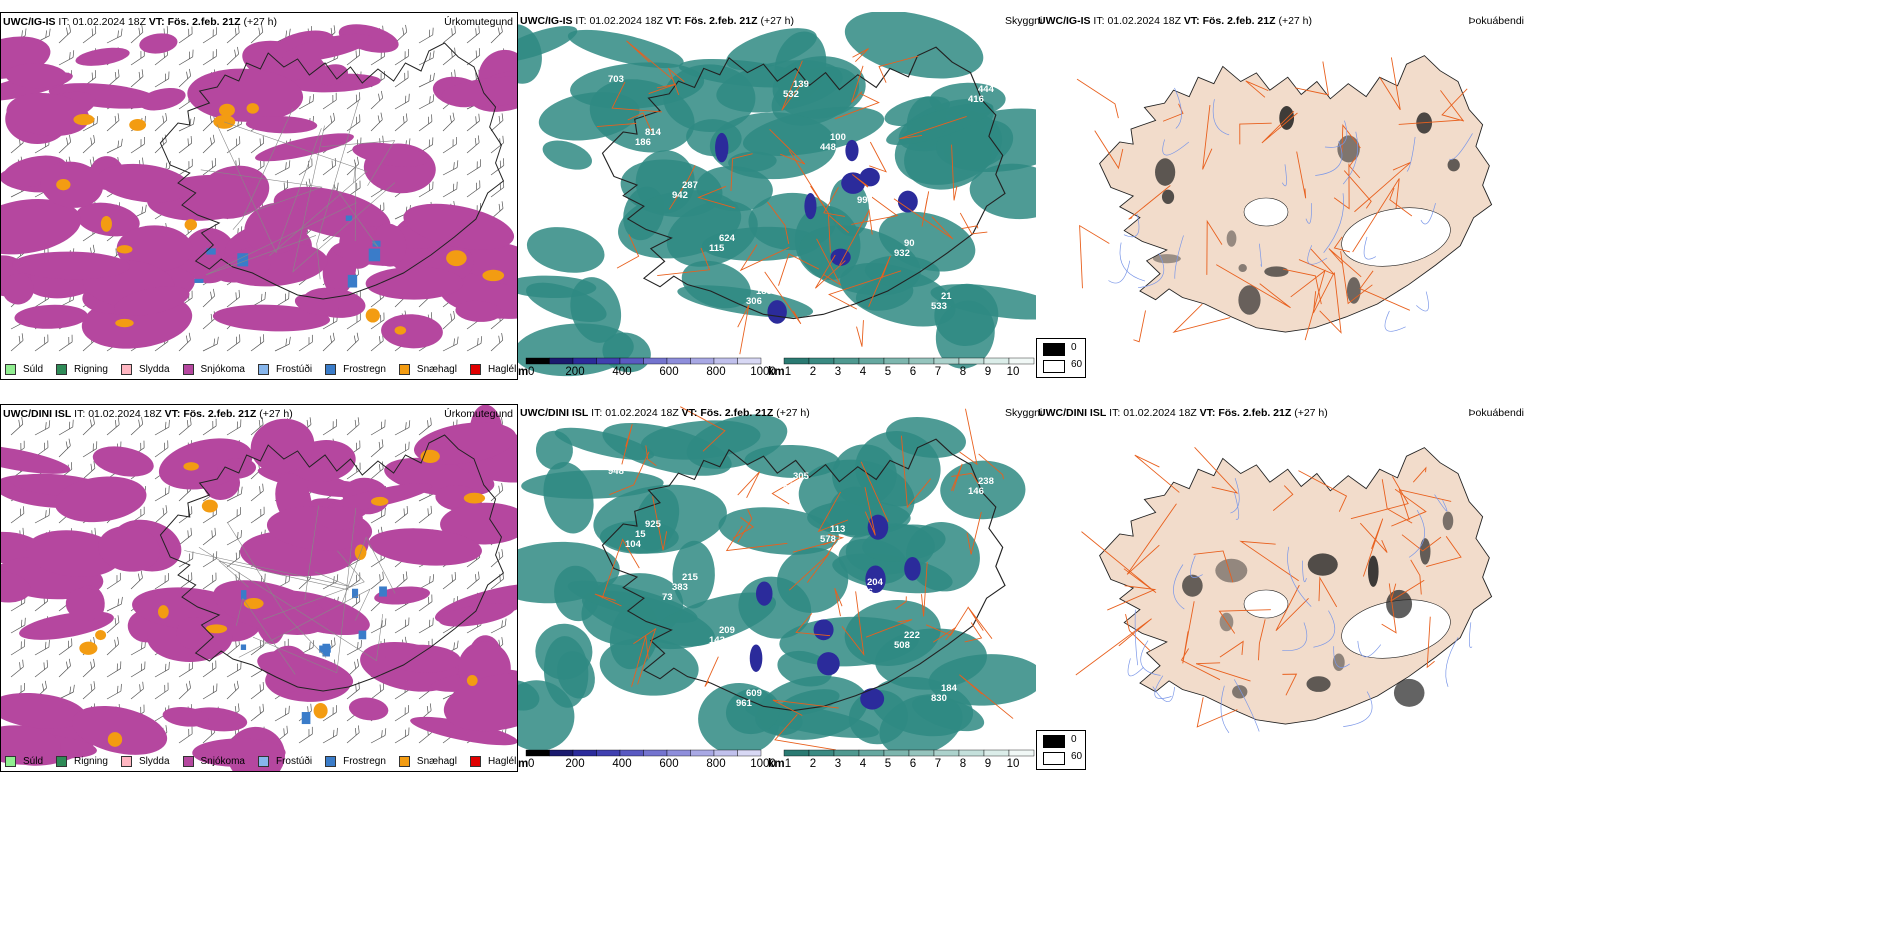 This screenshot has height=950, width=1900. Describe the element at coordinates (875, 190) in the screenshot. I see `visibility-value-label: 220` at that location.